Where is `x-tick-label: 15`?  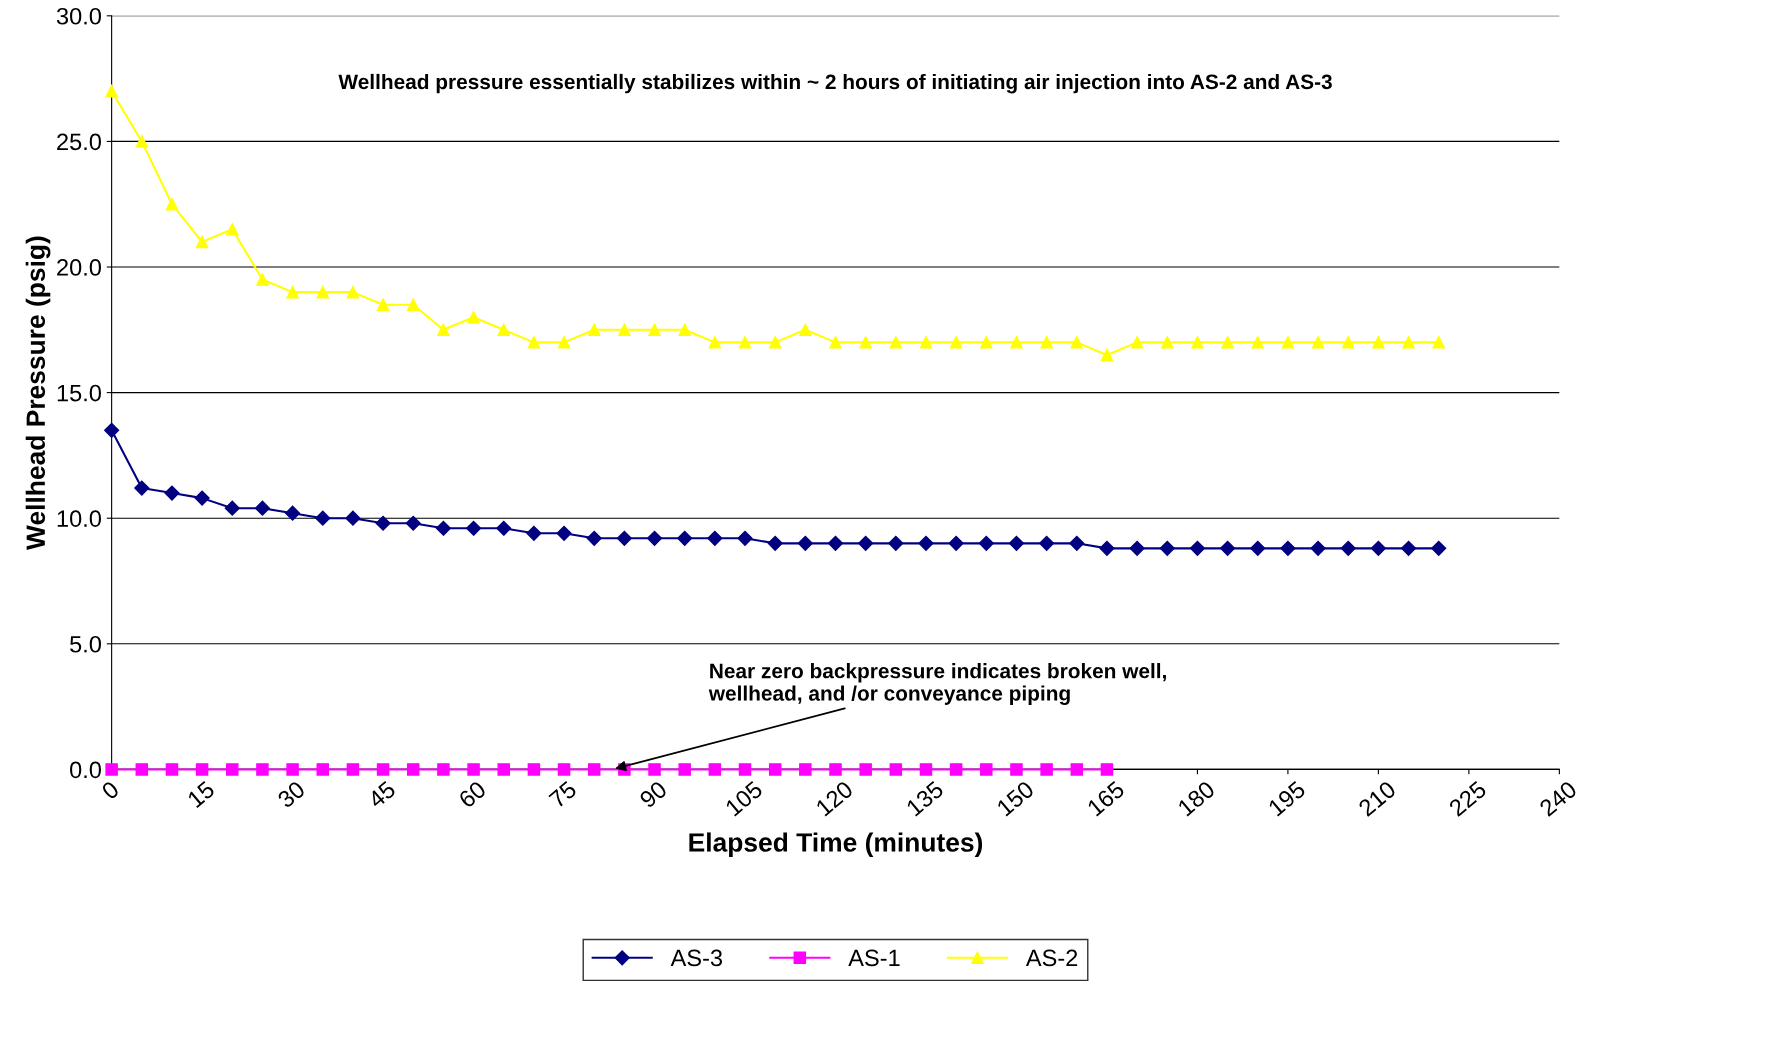
x-tick-label: 15 is located at coordinates (201, 794).